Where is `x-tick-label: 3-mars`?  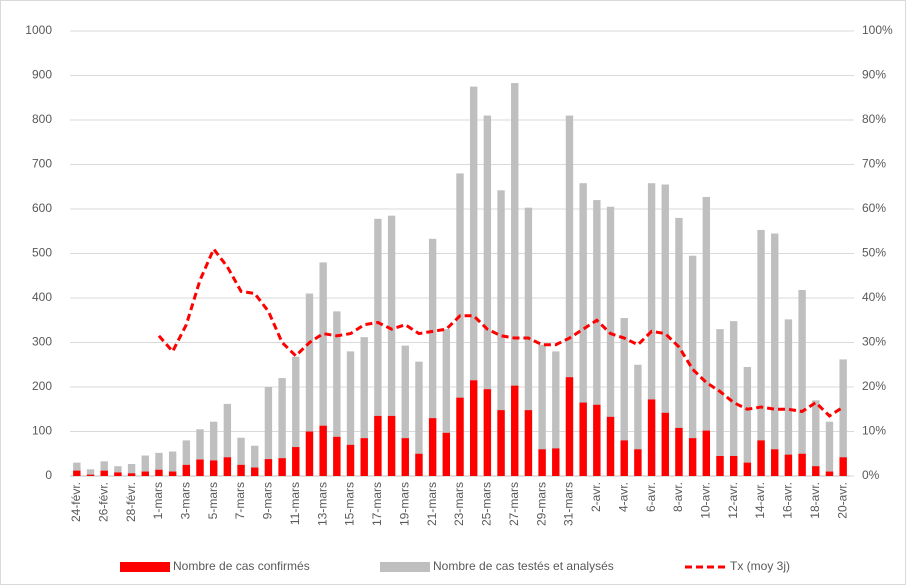 x-tick-label: 3-mars is located at coordinates (185, 500).